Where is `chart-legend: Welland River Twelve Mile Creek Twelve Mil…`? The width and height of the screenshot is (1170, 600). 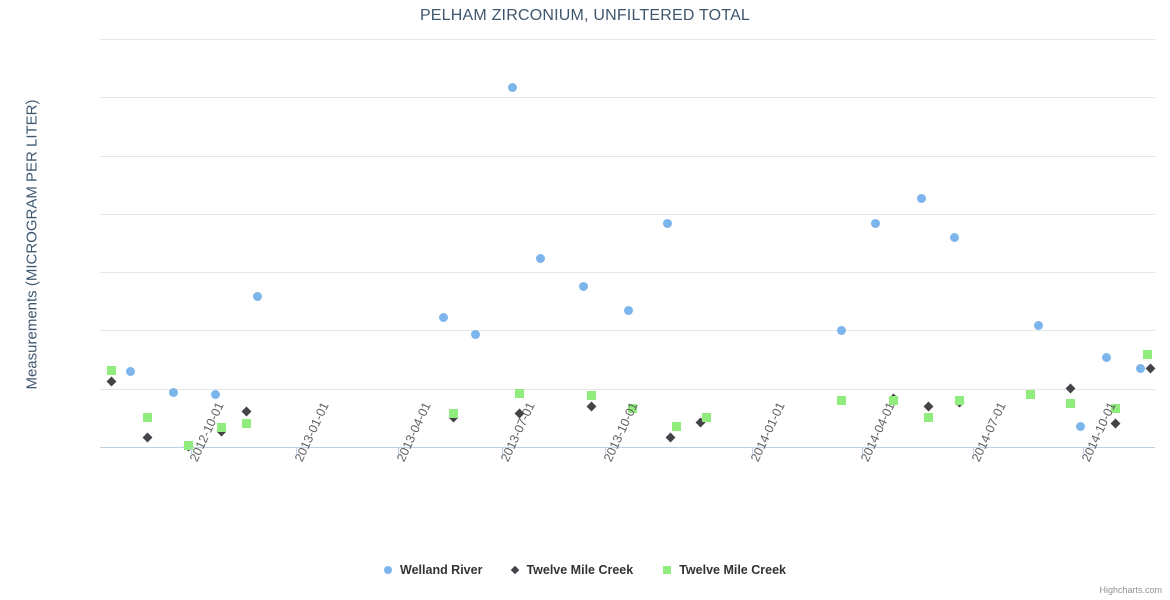
chart-legend: Welland River Twelve Mile Creek Twelve Mil… is located at coordinates (585, 570).